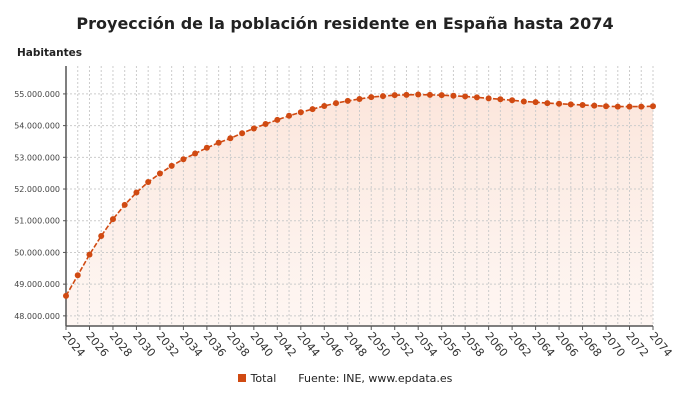  What do you see at coordinates (49, 53) in the screenshot?
I see `y-axis-label: Habitantes` at bounding box center [49, 53].